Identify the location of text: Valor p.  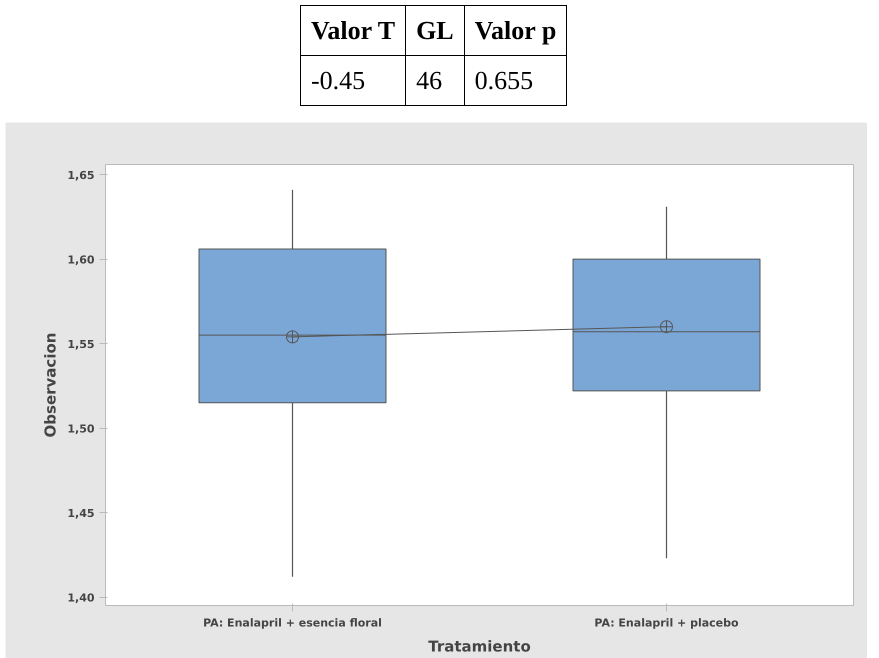
(515, 31).